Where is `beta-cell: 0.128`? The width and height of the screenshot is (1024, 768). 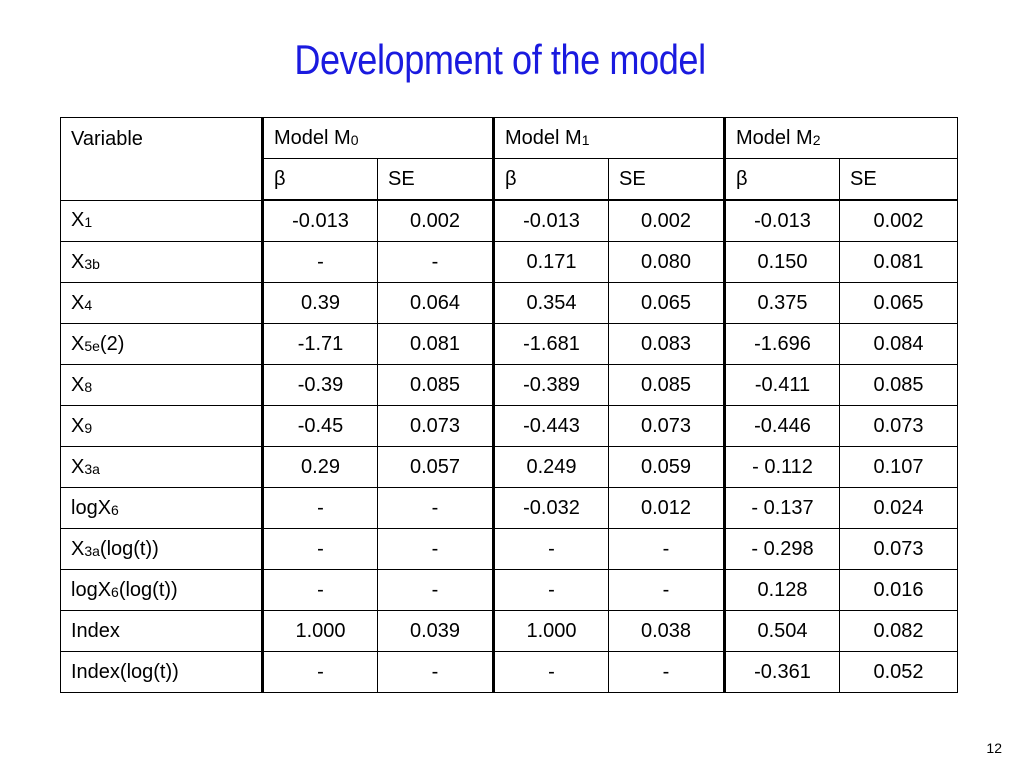
beta-cell: 0.128 is located at coordinates (781, 590).